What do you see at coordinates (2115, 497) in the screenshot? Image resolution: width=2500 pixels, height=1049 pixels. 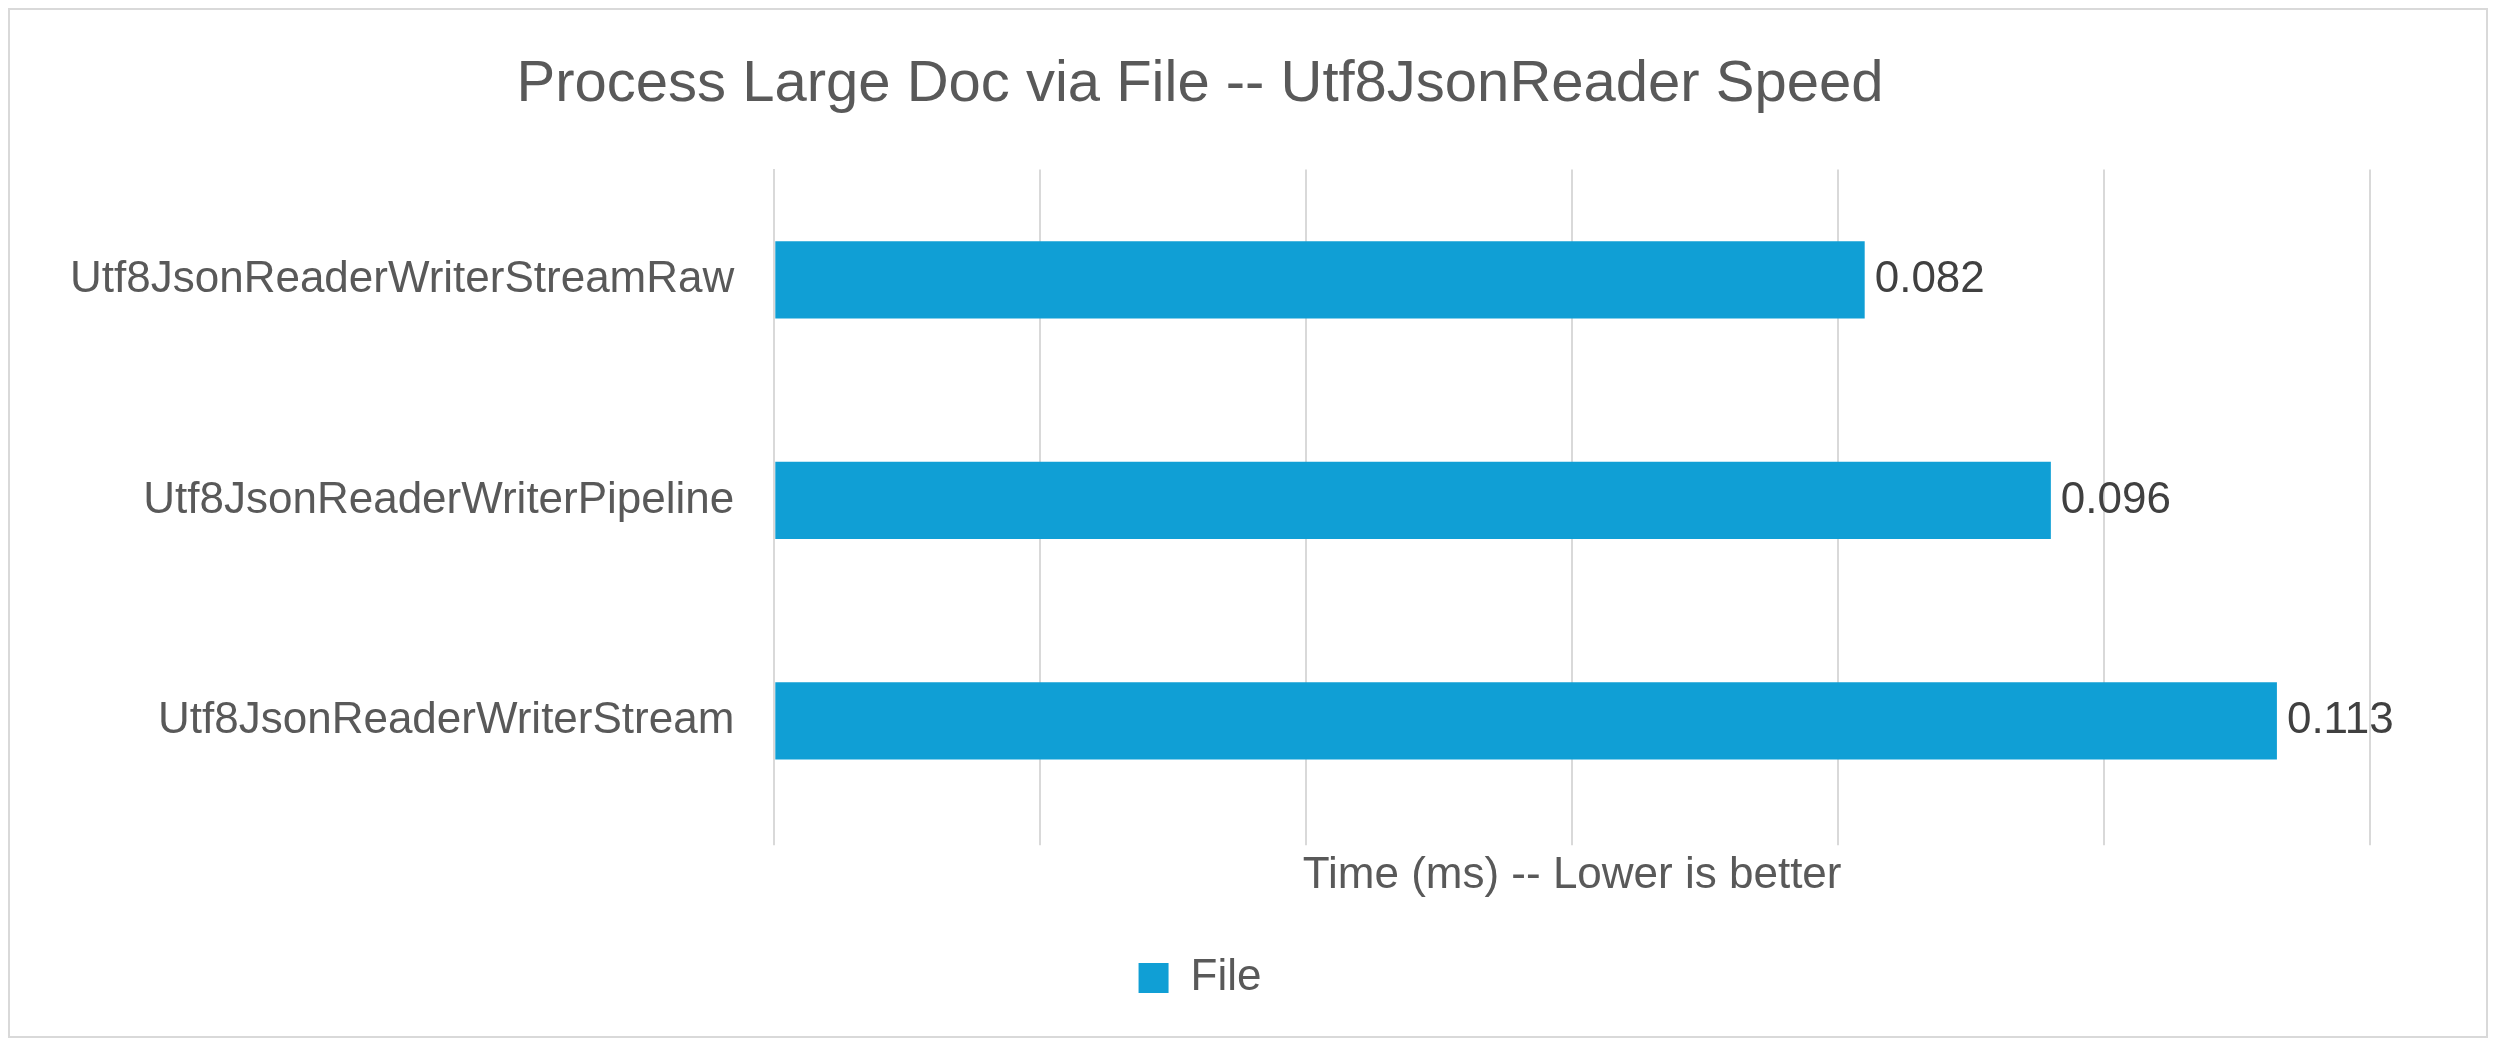 I see `data-label: 0.096` at bounding box center [2115, 497].